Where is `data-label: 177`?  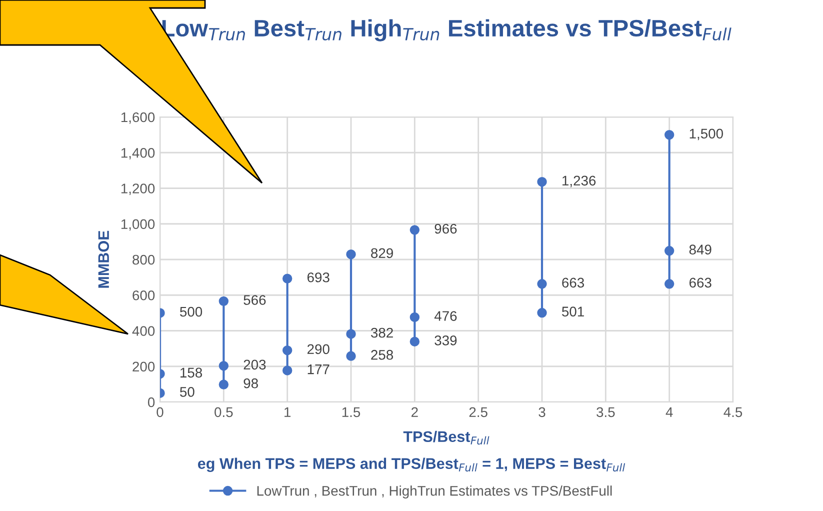
data-label: 177 is located at coordinates (319, 369).